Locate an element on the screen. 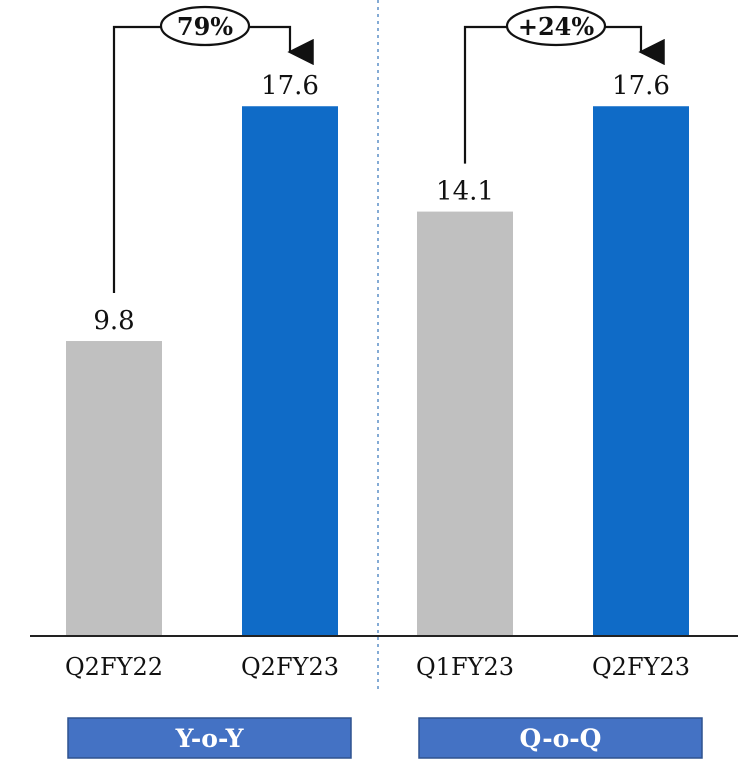  group-label-text: Y-o-Y is located at coordinates (210, 738).